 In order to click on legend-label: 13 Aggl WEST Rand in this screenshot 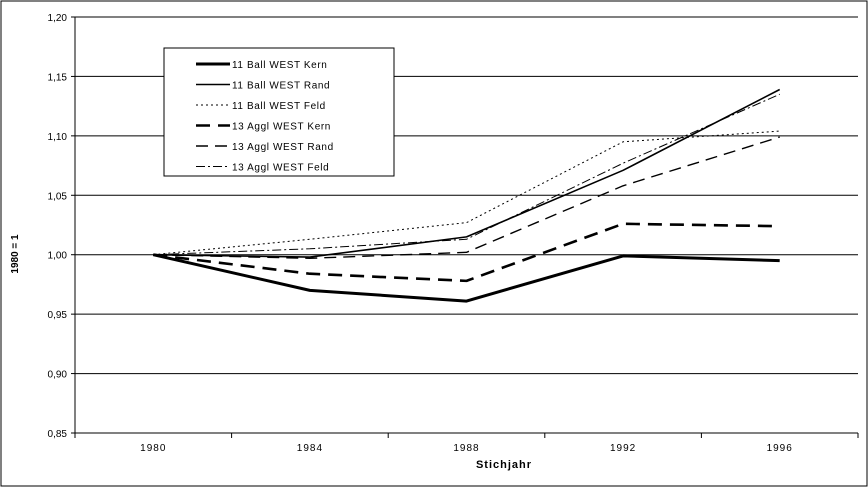, I will do `click(283, 147)`.